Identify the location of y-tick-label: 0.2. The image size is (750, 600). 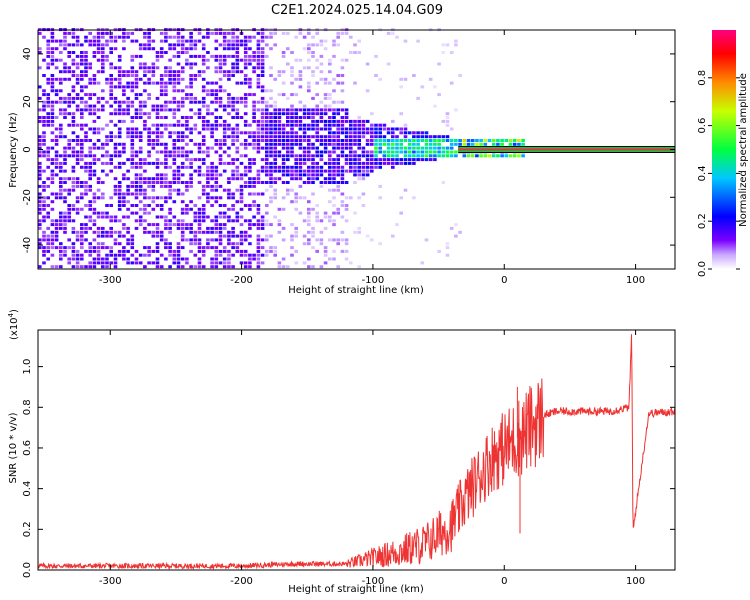
(27, 529).